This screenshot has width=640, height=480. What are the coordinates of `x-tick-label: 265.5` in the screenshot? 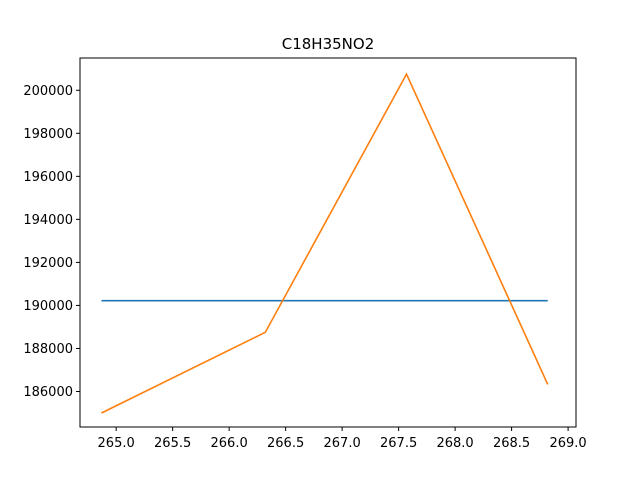 It's located at (172, 443).